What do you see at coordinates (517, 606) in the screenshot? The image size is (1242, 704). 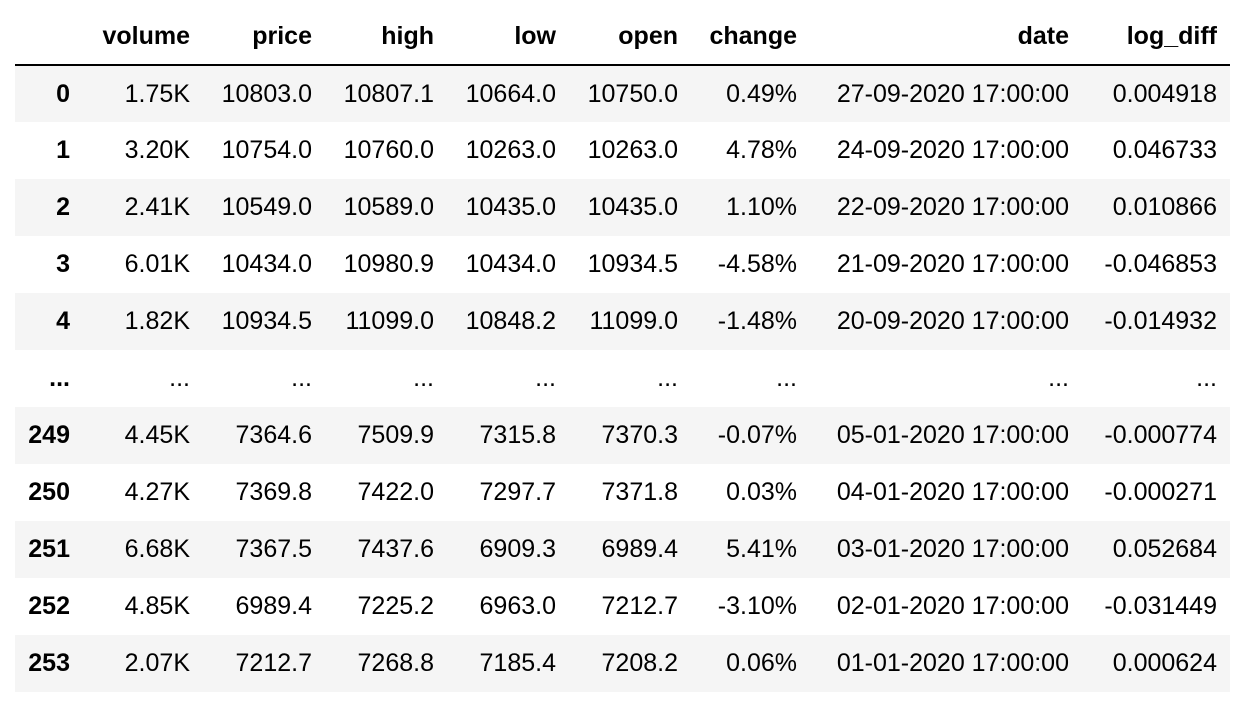 I see `cell-low: 6963.0` at bounding box center [517, 606].